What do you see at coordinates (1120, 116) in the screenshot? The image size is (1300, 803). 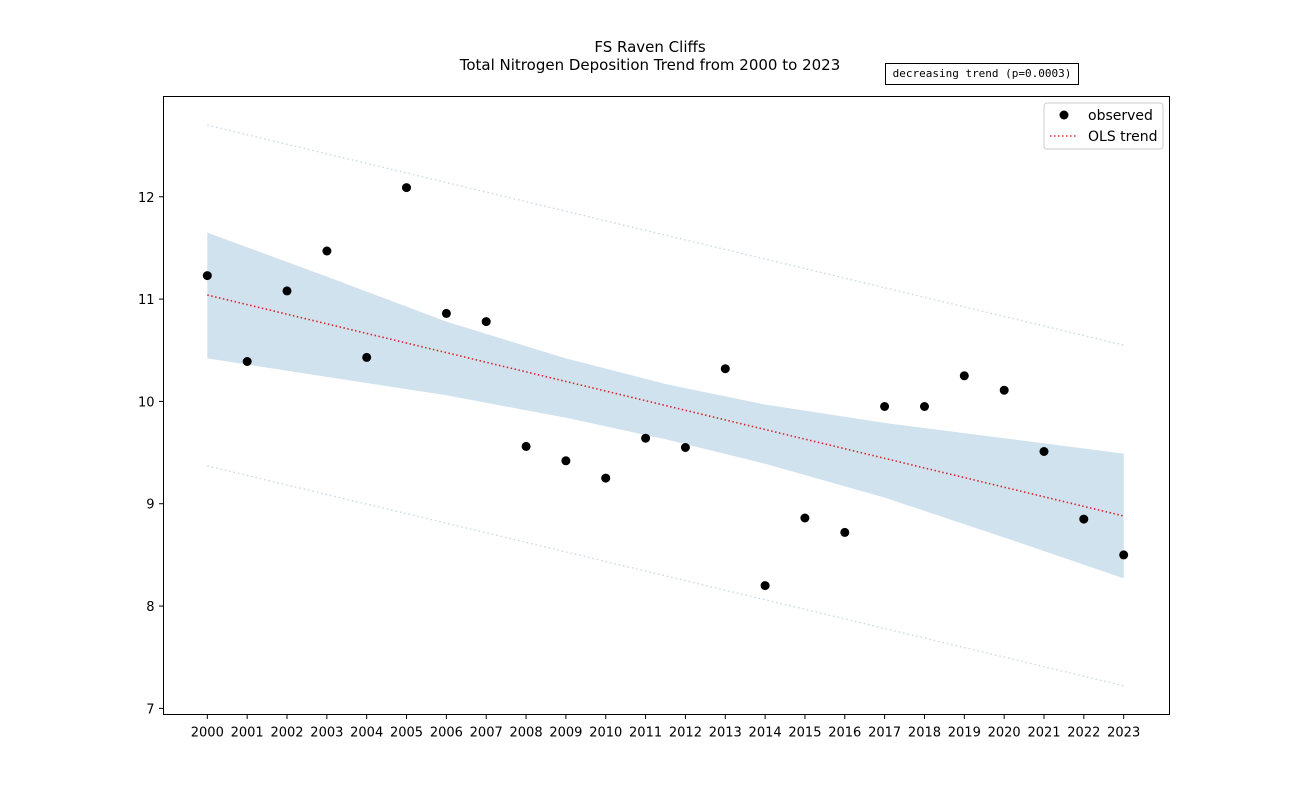 I see `legend-observed-label: observed` at bounding box center [1120, 116].